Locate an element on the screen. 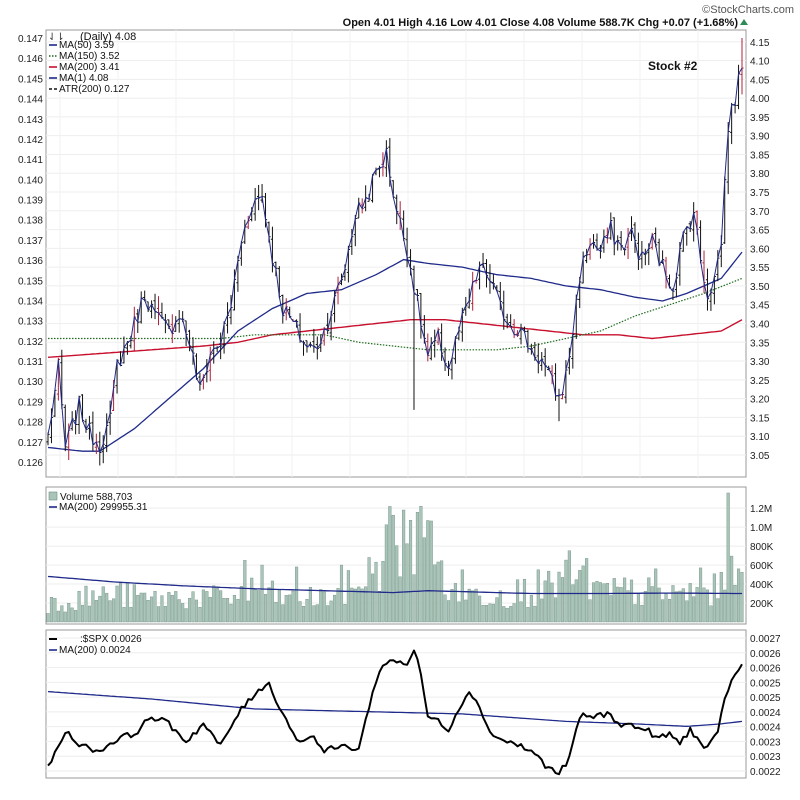  up-arrow-icon is located at coordinates (744, 22).